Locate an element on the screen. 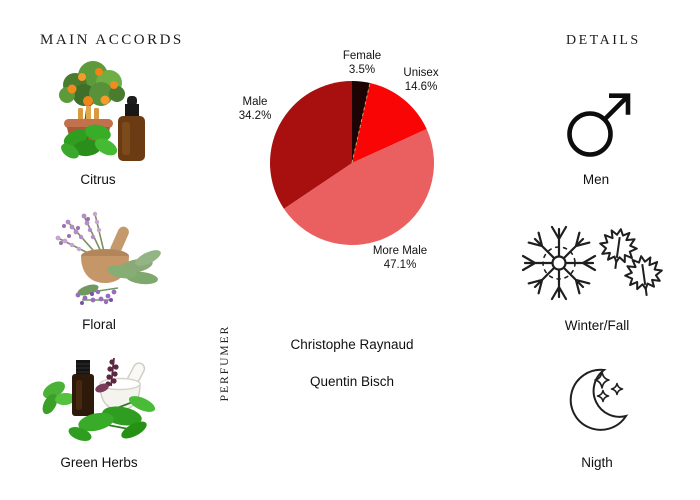 This screenshot has width=700, height=500. maple-leaf-icon is located at coordinates (631, 262).